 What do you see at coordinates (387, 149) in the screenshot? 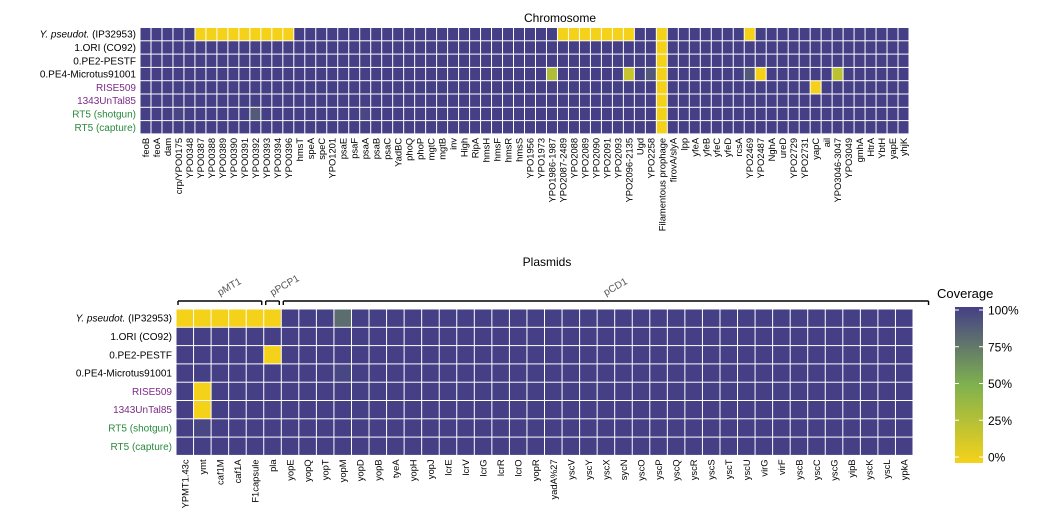
I see `chromosome-column-label: psaC` at bounding box center [387, 149].